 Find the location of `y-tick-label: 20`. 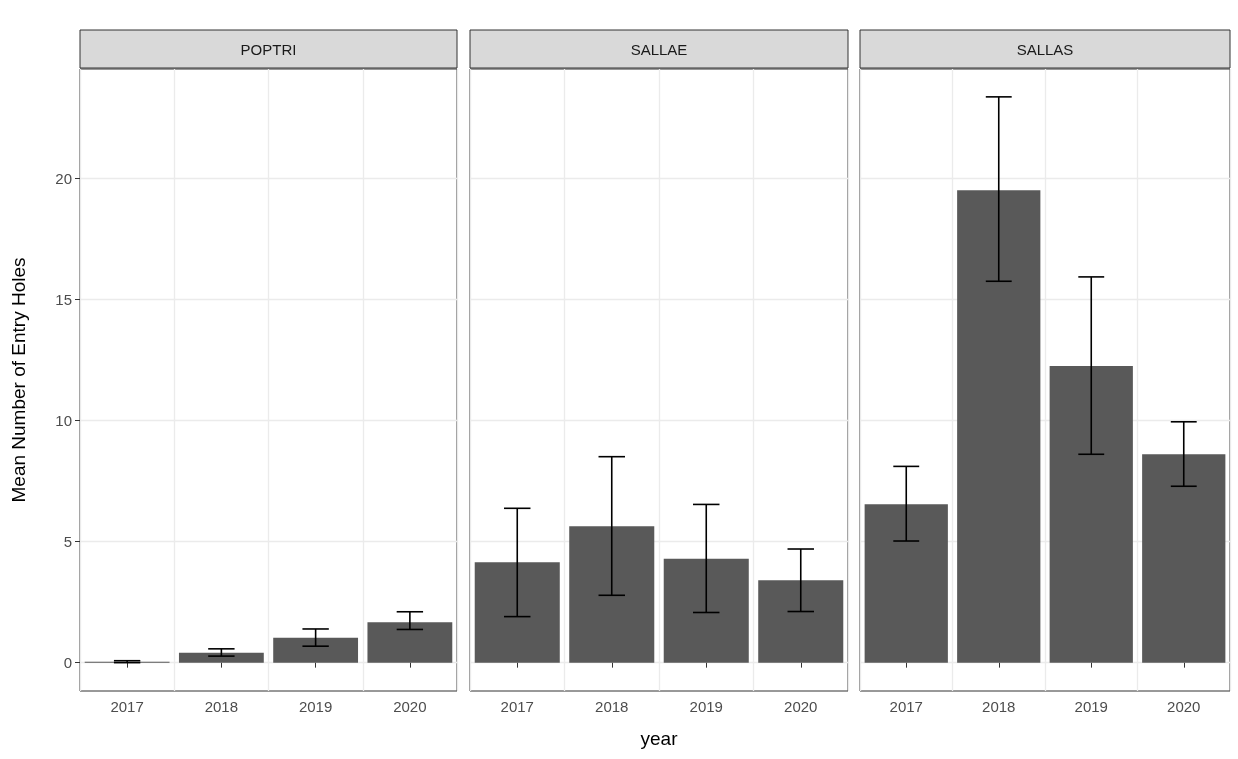

y-tick-label: 20 is located at coordinates (63, 178).